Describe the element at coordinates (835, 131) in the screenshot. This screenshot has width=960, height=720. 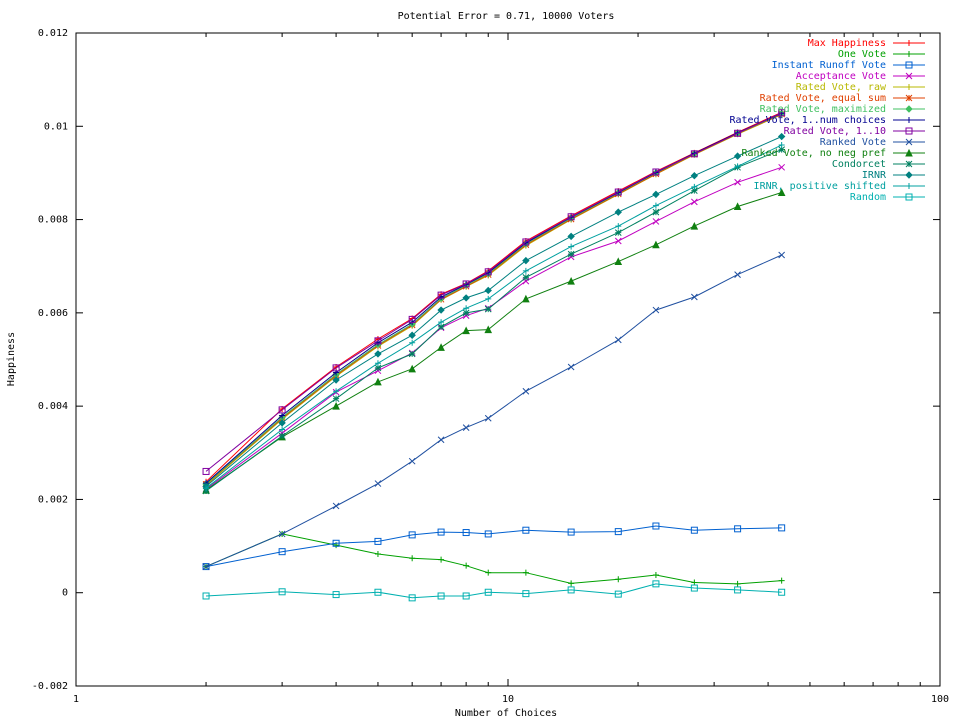
I see `legend-label: Rated Vote, 1..10` at that location.